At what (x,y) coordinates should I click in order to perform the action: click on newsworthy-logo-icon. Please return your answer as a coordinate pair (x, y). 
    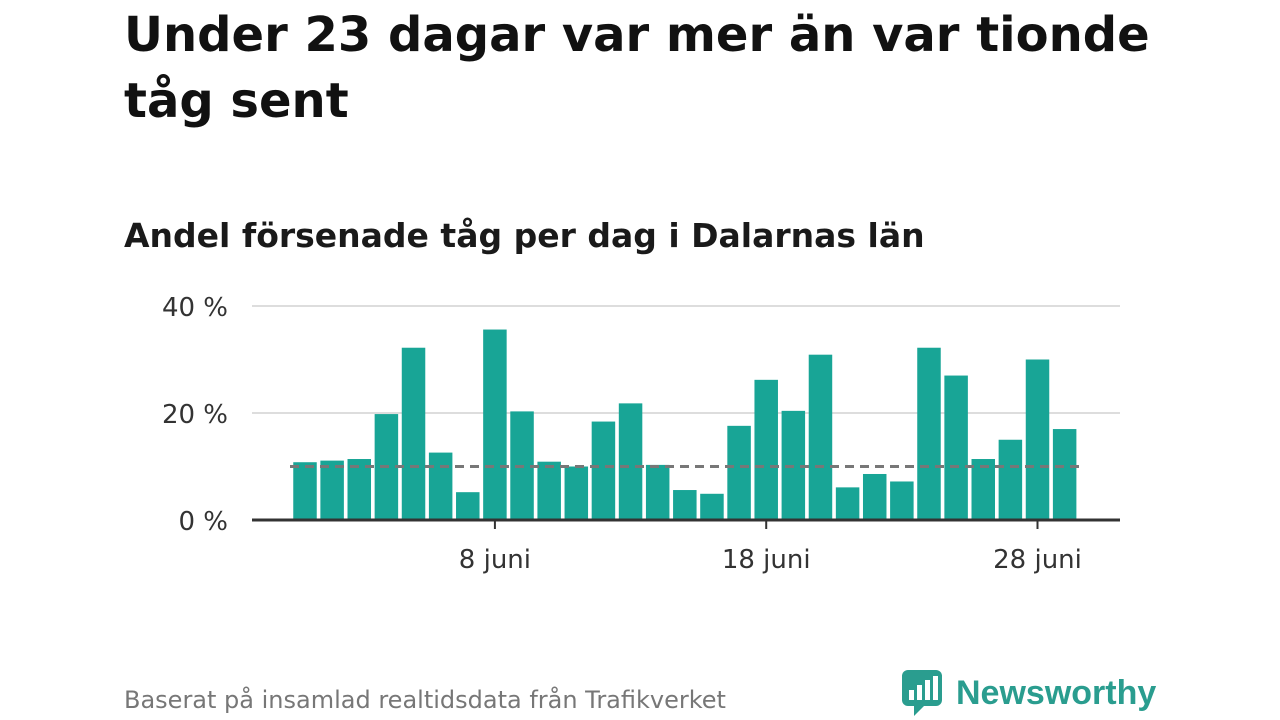
    Looking at the image, I should click on (922, 693).